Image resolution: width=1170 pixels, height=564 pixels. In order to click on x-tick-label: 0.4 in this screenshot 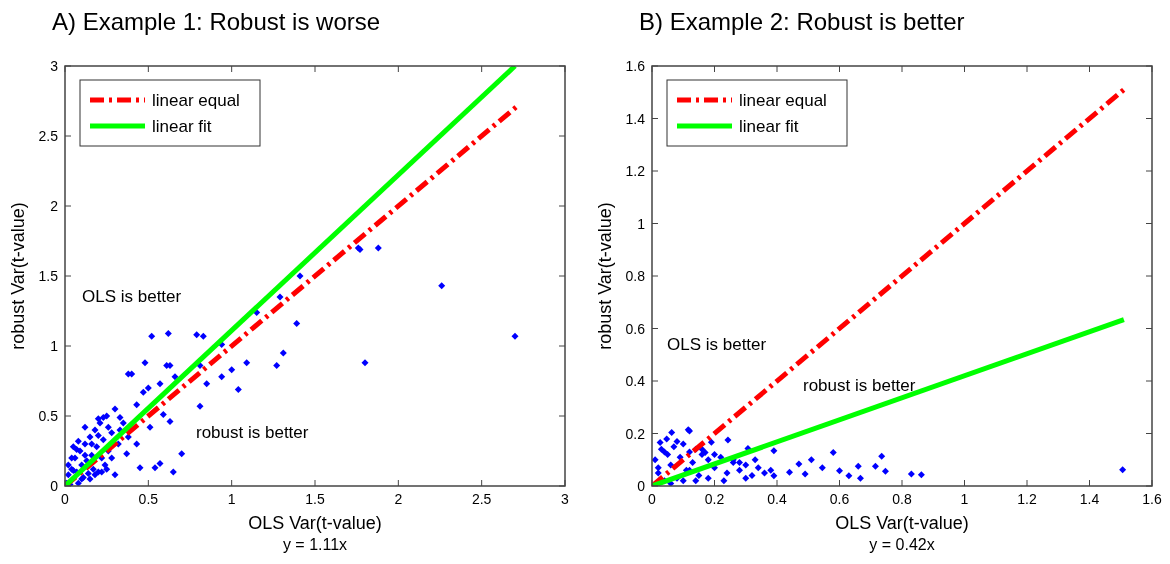, I will do `click(777, 499)`.